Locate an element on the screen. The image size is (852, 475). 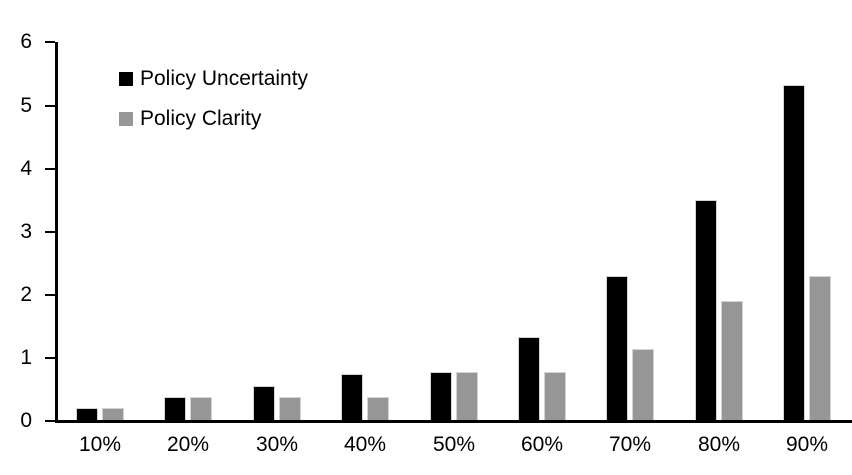
legend-item: Policy Clarity is located at coordinates (213, 119).